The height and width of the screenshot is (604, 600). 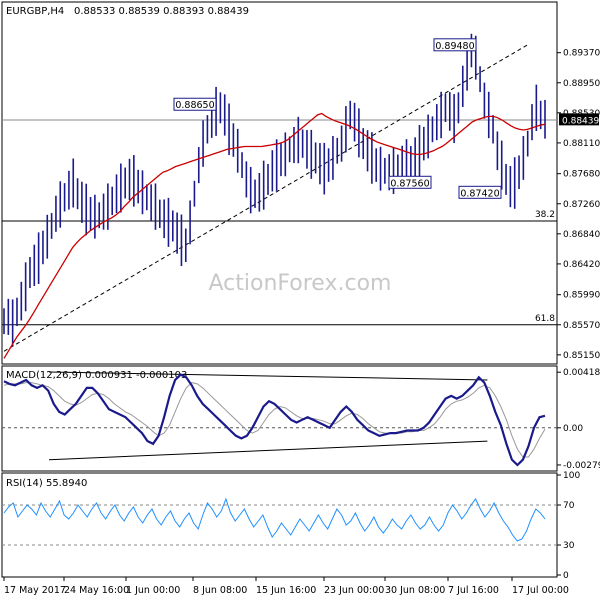 I want to click on watermark: ActionForex.com, so click(x=300, y=283).